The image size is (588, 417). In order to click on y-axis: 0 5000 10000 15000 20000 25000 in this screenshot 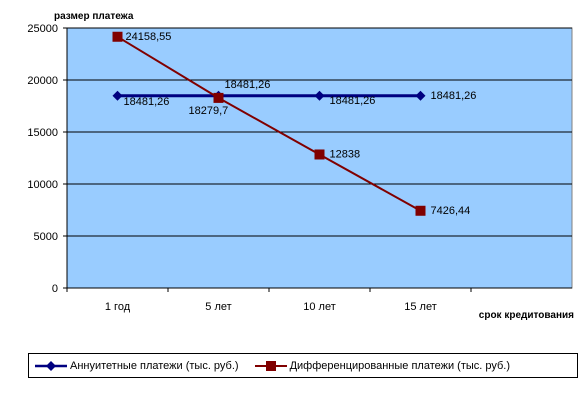, I will do `click(47, 159)`.